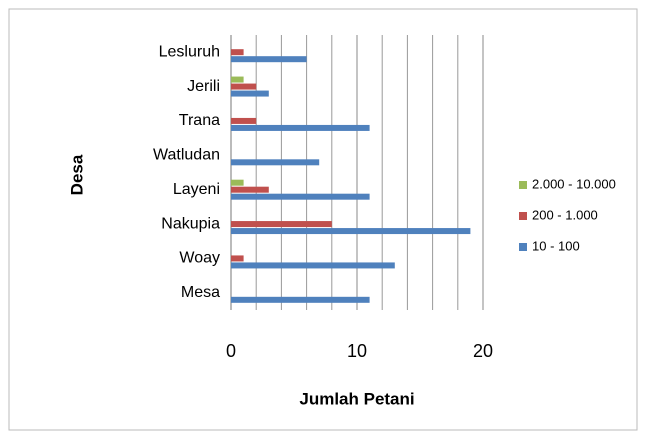 The image size is (646, 439). I want to click on y-tick-label: Watludan, so click(186, 155).